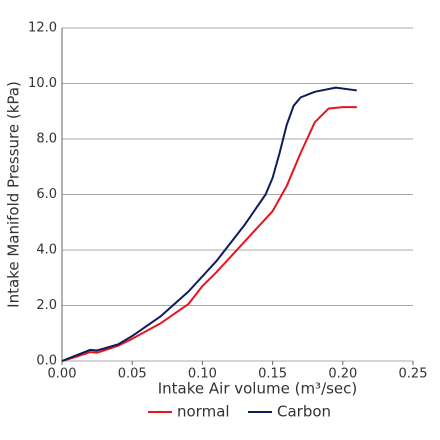  What do you see at coordinates (272, 374) in the screenshot?
I see `x-tick-label: 0.15` at bounding box center [272, 374].